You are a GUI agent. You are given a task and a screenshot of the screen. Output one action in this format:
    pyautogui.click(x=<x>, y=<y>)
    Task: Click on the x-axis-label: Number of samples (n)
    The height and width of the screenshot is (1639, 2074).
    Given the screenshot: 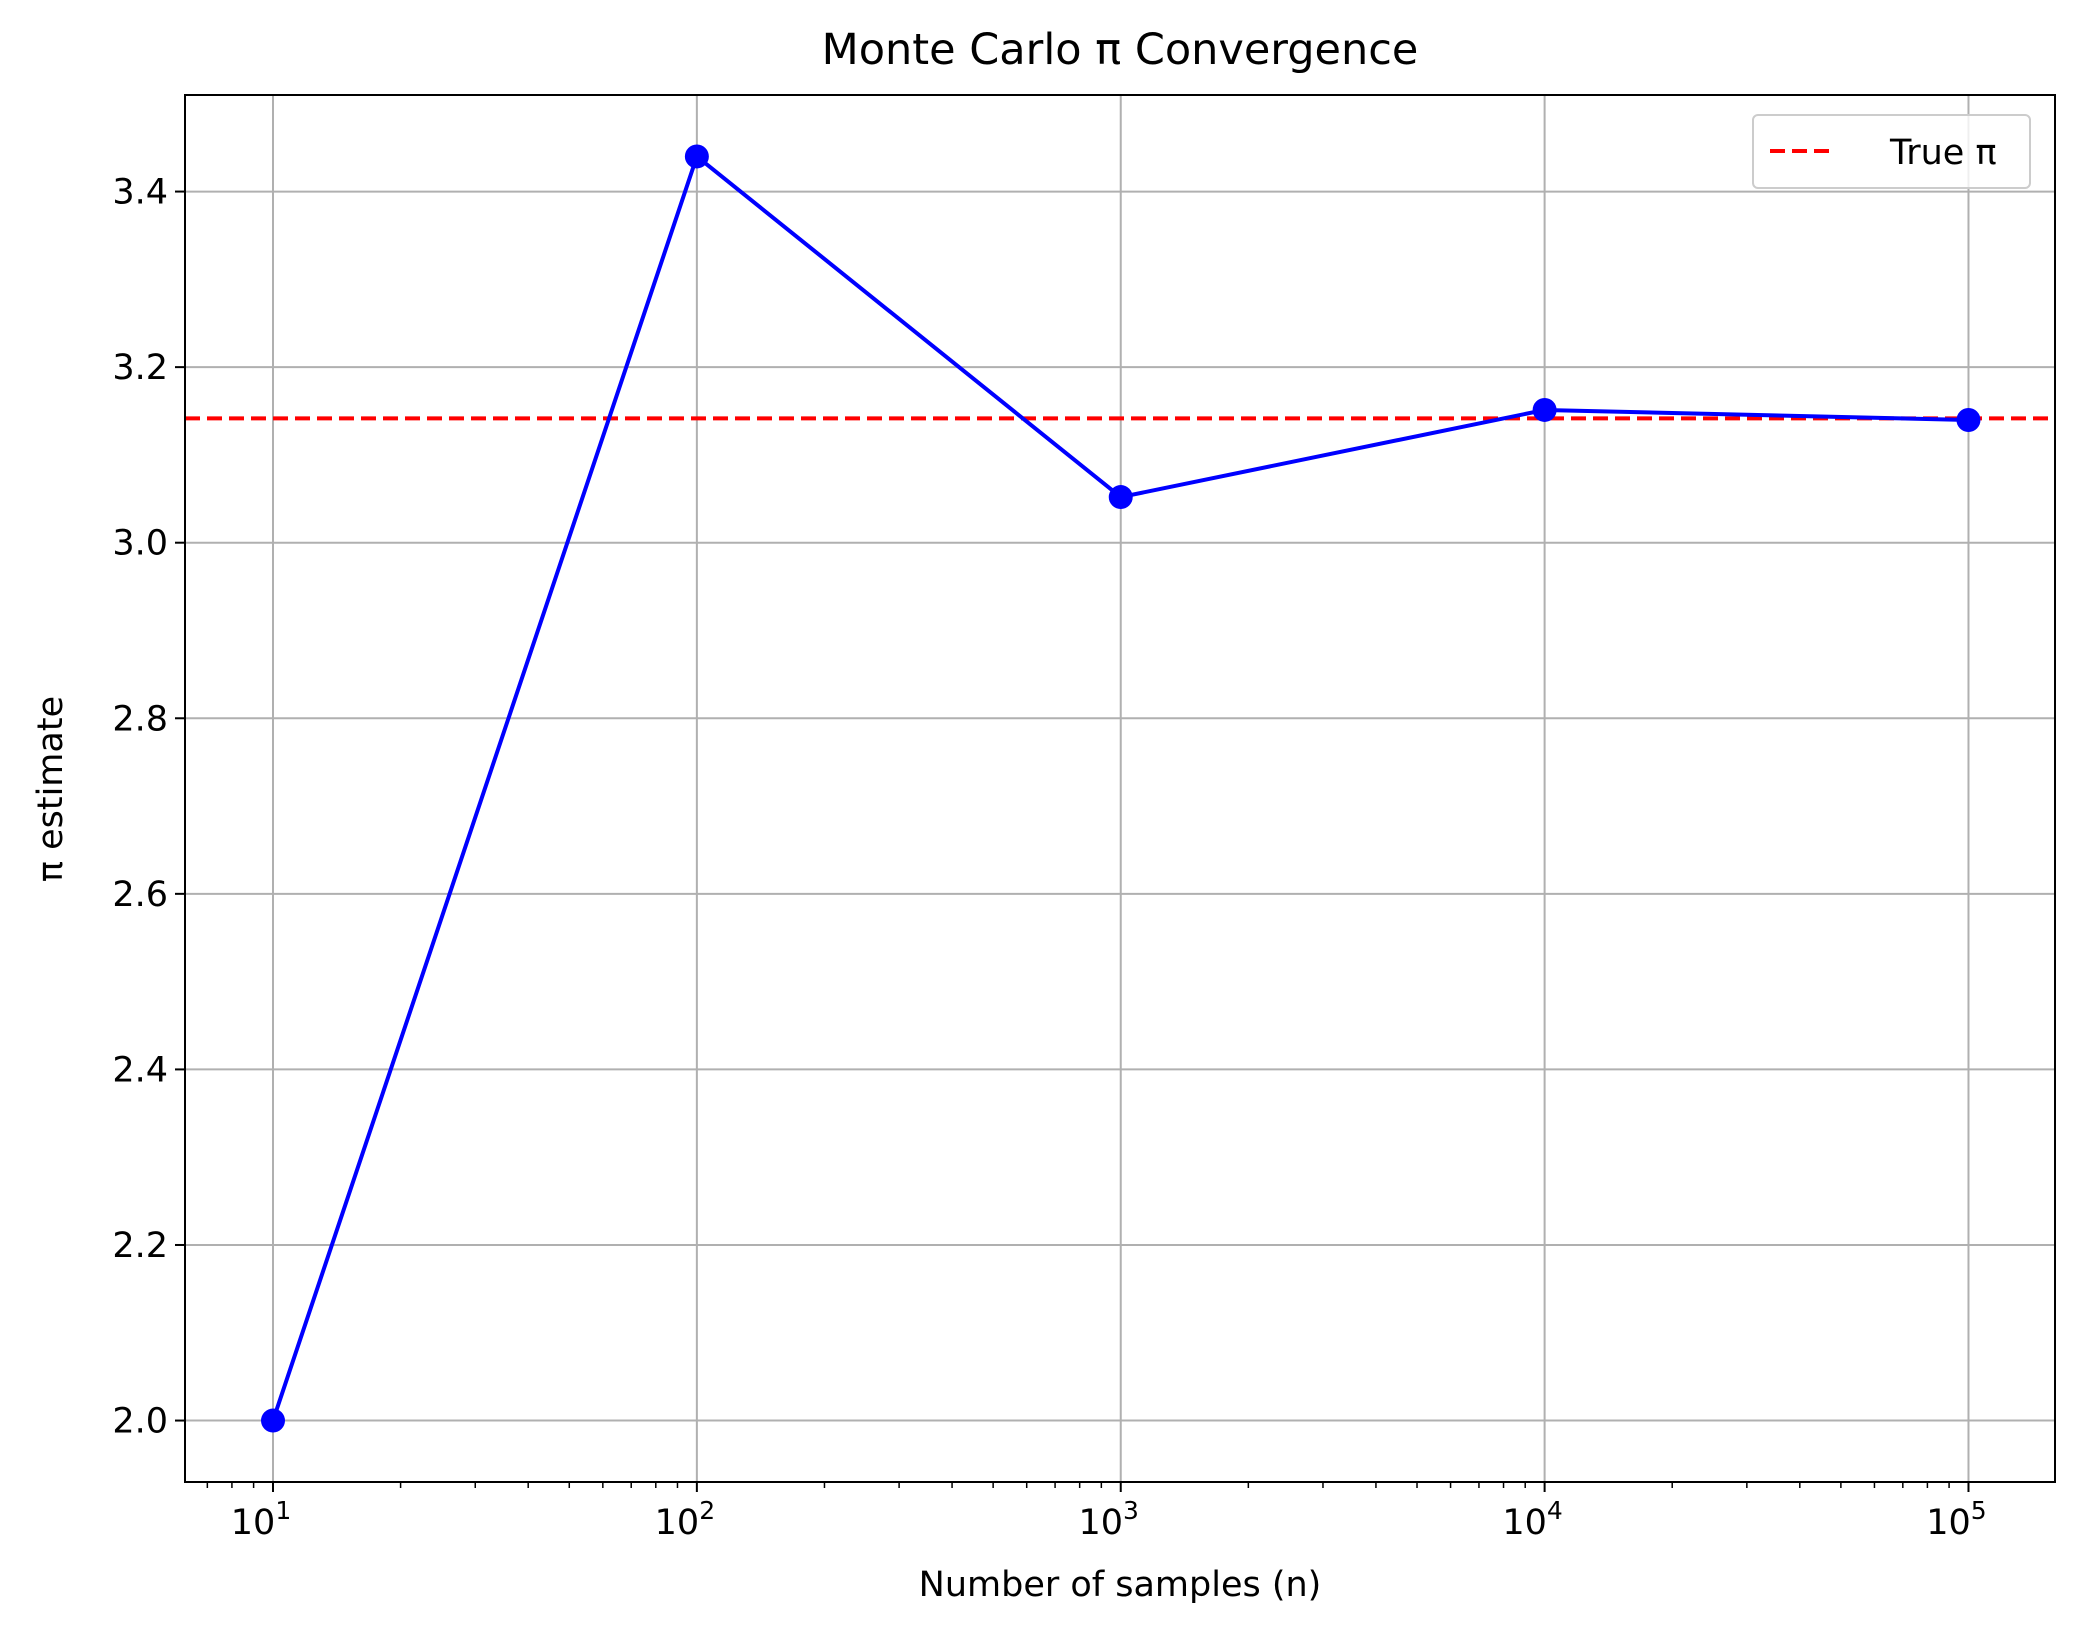 What is the action you would take?
    pyautogui.click(x=1120, y=1585)
    